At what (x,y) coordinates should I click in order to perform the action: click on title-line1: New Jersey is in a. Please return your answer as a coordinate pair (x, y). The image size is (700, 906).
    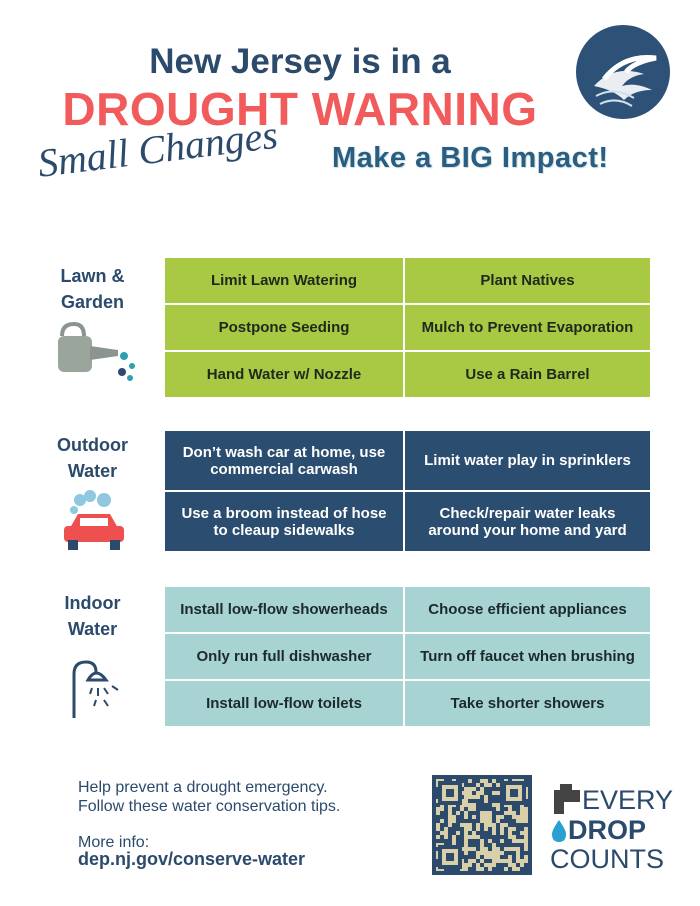
    Looking at the image, I should click on (300, 61).